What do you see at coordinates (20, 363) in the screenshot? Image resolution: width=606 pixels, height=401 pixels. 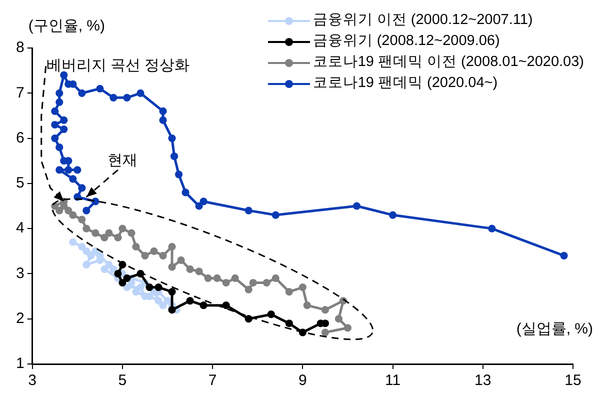 I see `y-tick-label: 1` at bounding box center [20, 363].